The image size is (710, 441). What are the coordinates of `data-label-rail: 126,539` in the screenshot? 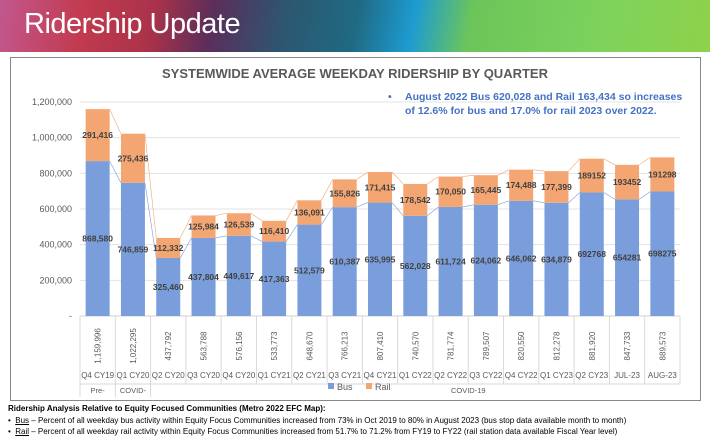 It's located at (238, 225).